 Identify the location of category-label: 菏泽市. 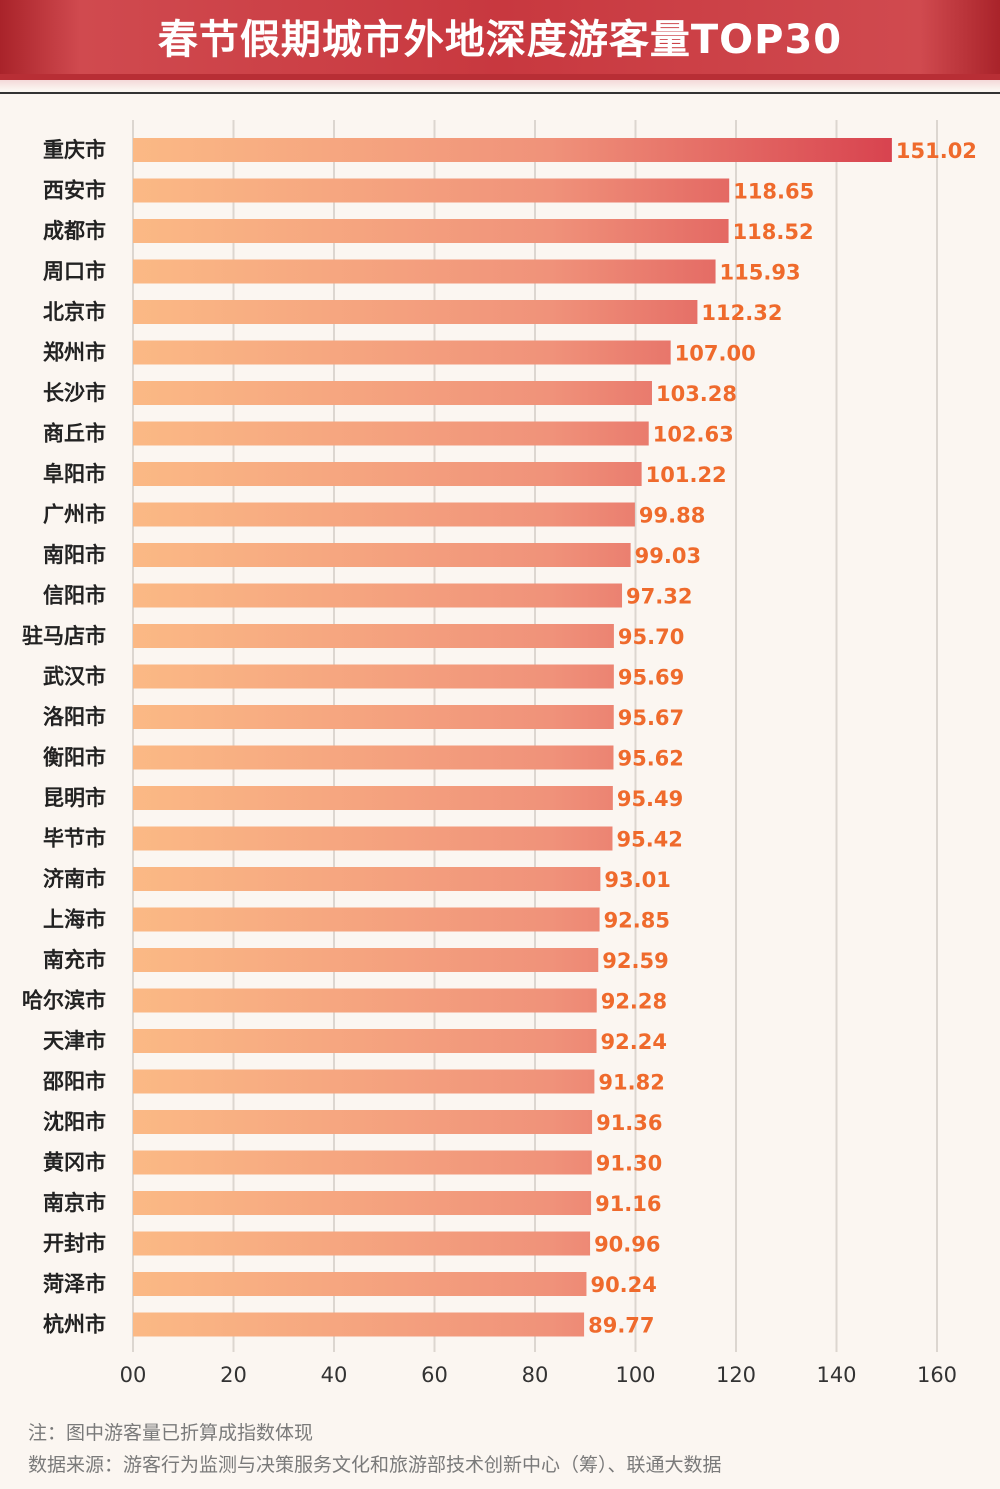
(74, 1284).